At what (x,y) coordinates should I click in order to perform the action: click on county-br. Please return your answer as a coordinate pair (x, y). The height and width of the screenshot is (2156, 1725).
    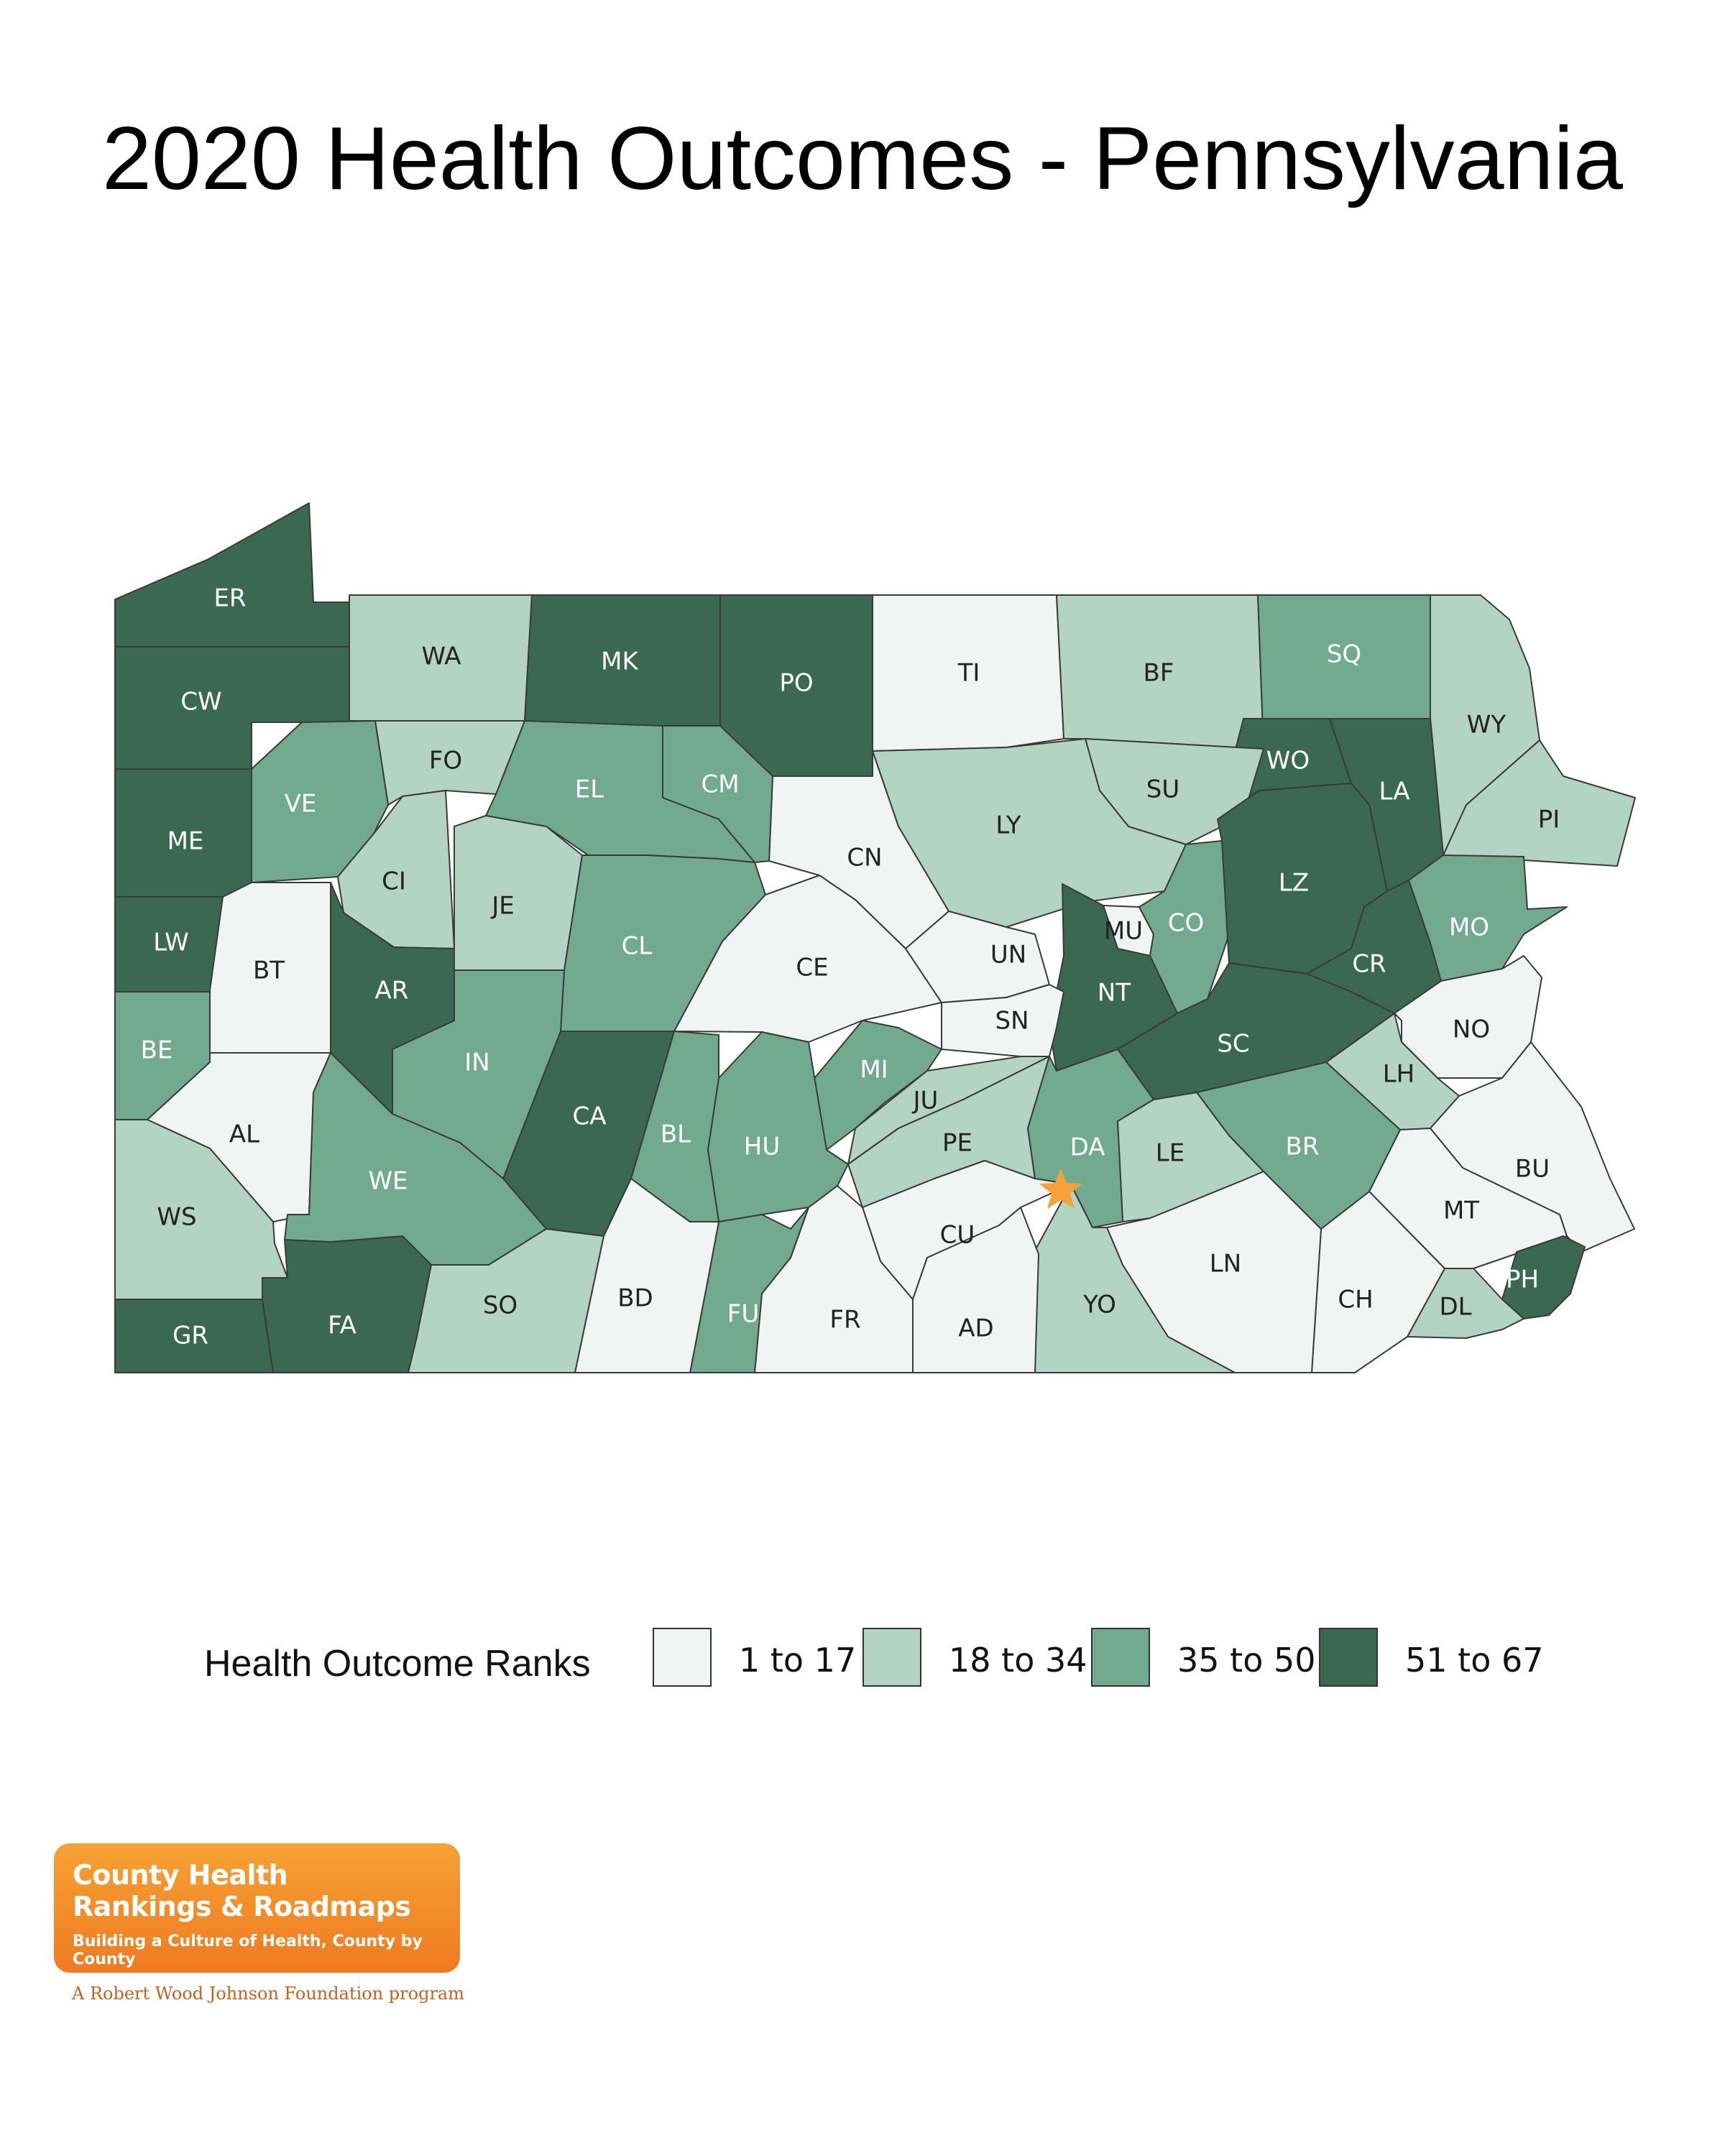
    Looking at the image, I should click on (1298, 1146).